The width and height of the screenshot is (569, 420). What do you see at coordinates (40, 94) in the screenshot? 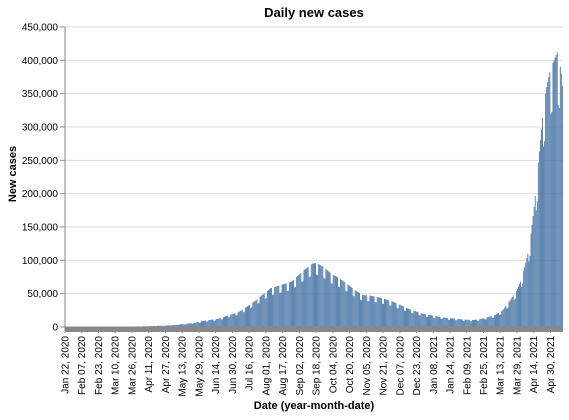
I see `y-tick-label: 350,000` at bounding box center [40, 94].